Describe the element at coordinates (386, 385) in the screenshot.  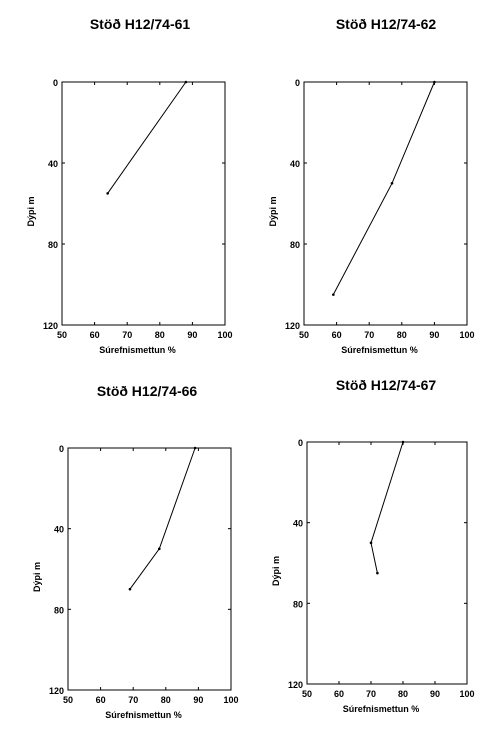
I see `chart-title: Stöð H12/74-67` at that location.